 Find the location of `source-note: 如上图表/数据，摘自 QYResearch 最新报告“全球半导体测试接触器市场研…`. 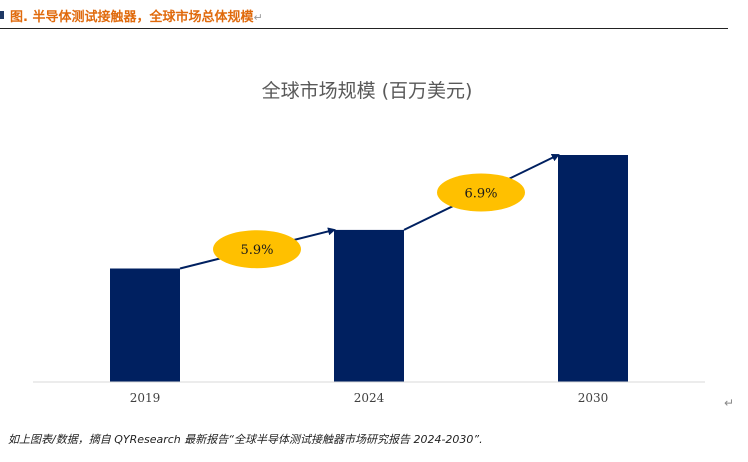

source-note: 如上图表/数据，摘自 QYResearch 最新报告“全球半导体测试接触器市场研… is located at coordinates (245, 439).